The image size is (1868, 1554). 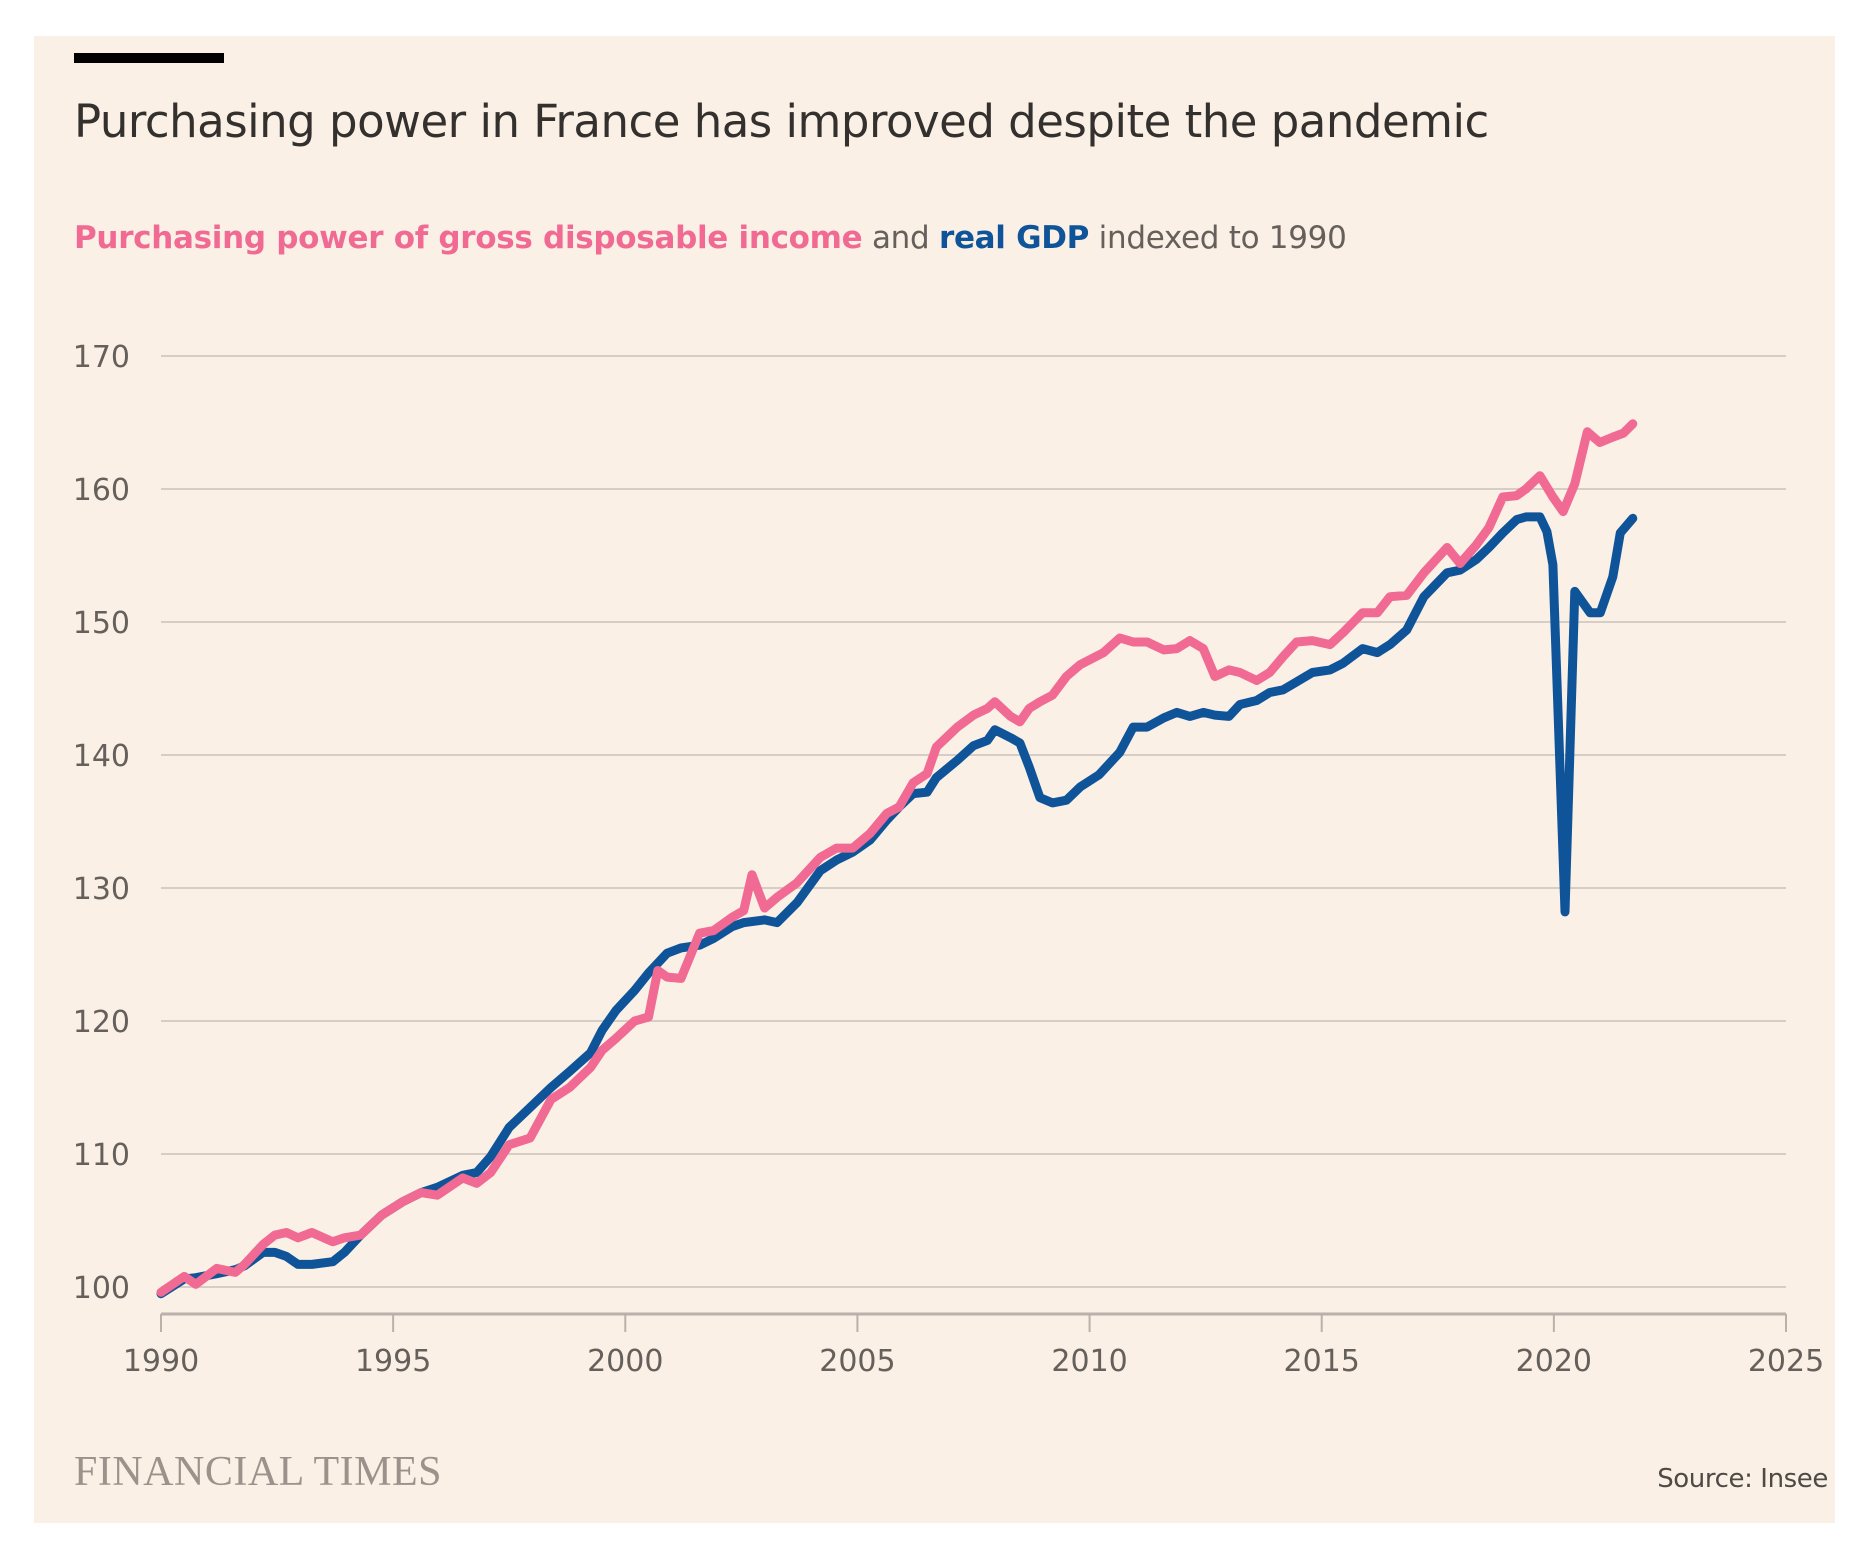 What do you see at coordinates (1742, 1479) in the screenshot?
I see `source-note: Source: Insee` at bounding box center [1742, 1479].